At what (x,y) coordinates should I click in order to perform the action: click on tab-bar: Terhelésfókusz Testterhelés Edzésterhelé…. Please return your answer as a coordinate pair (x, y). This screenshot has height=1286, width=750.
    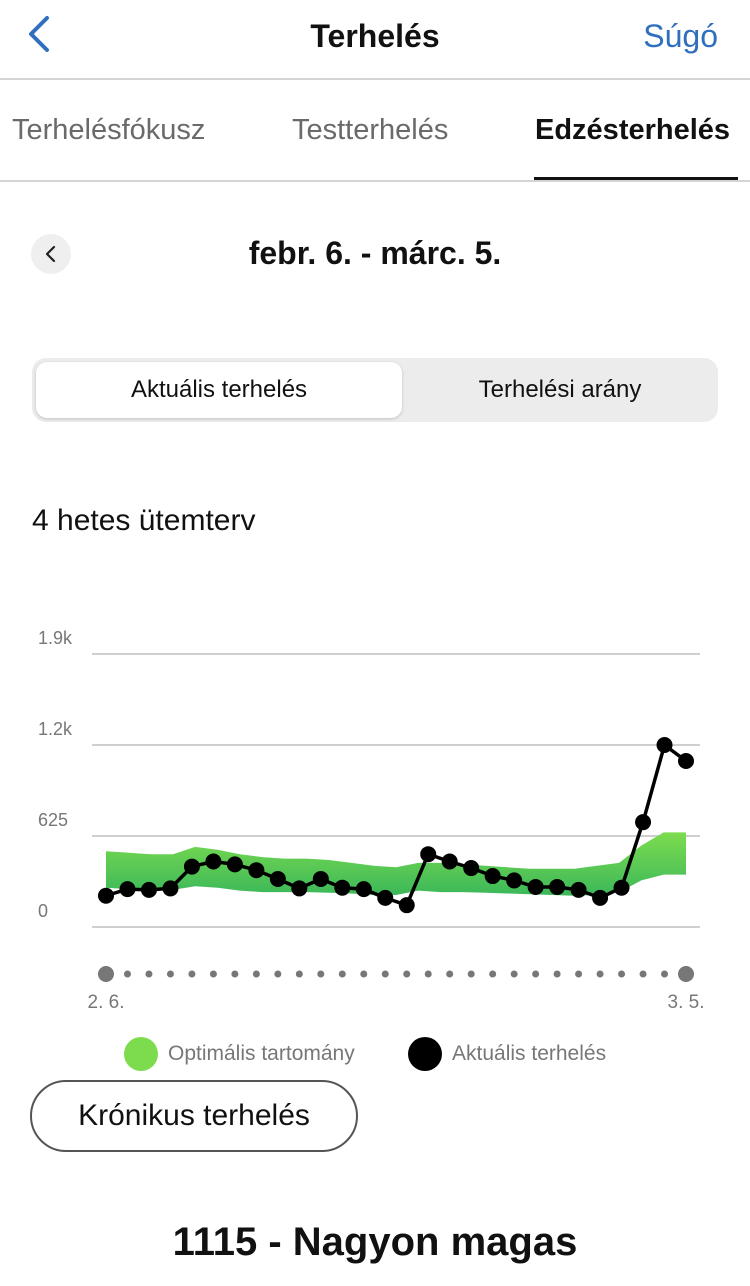
    Looking at the image, I should click on (375, 132).